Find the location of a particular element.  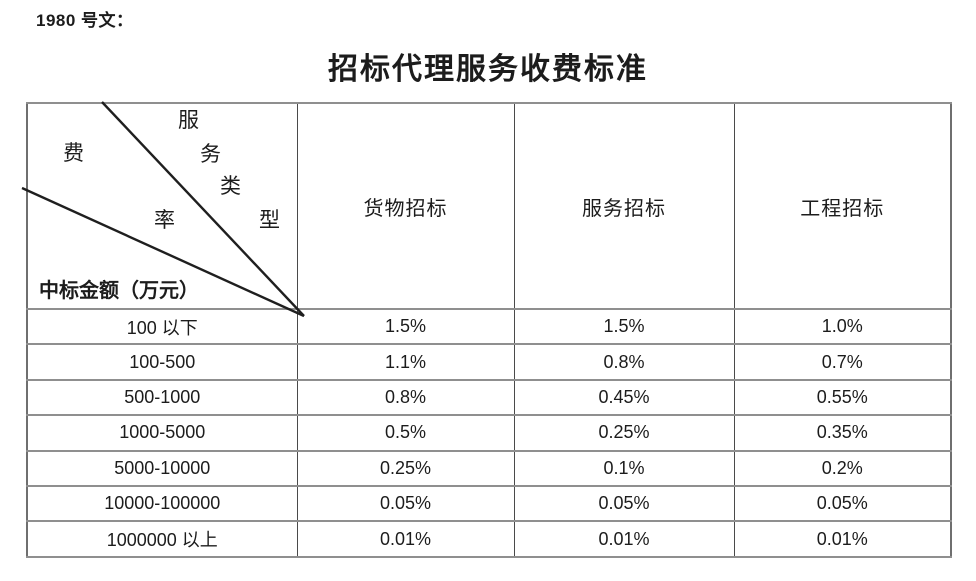

corner-amount-axis-label: 中标金额（万元） is located at coordinates (119, 291).